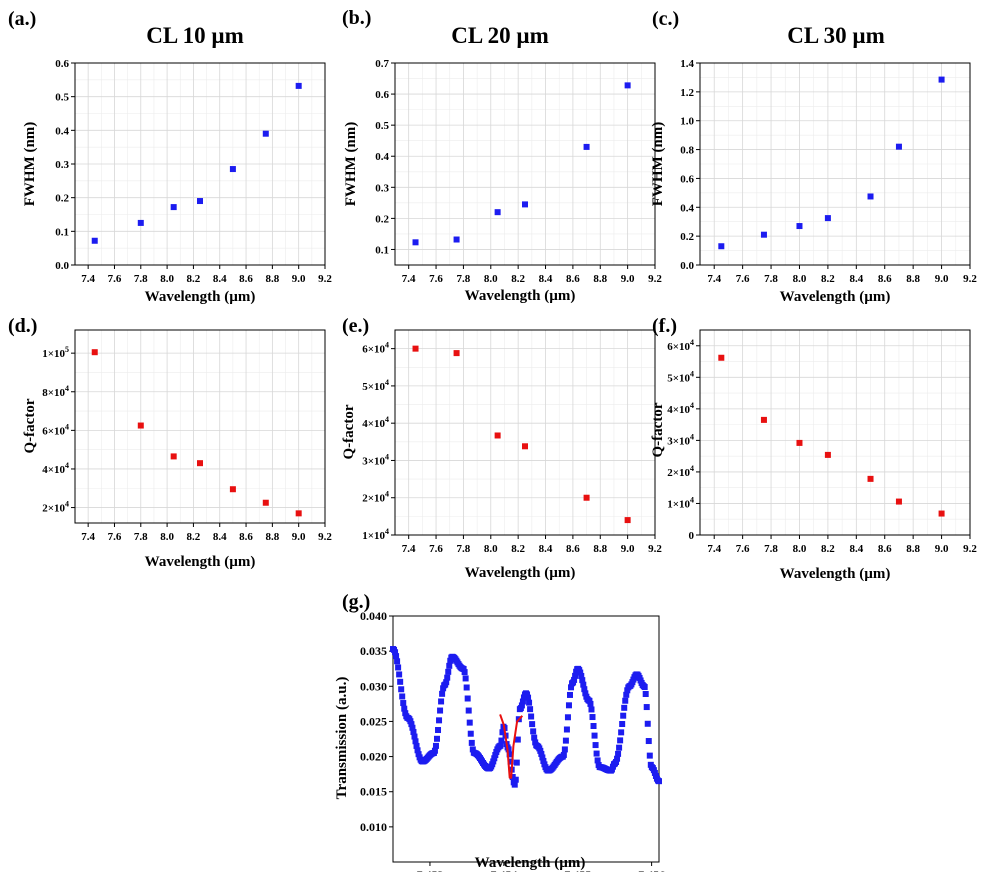  I want to click on data-series, so click(521, 164).